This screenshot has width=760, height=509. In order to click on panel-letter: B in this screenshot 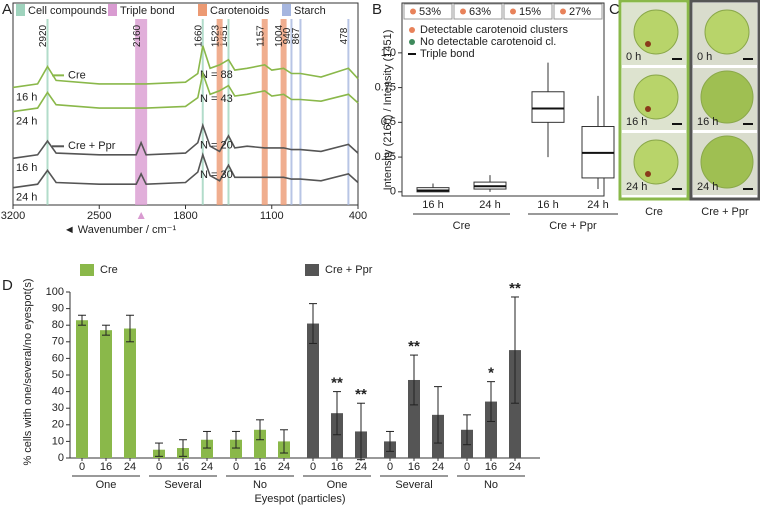, I will do `click(377, 9)`.